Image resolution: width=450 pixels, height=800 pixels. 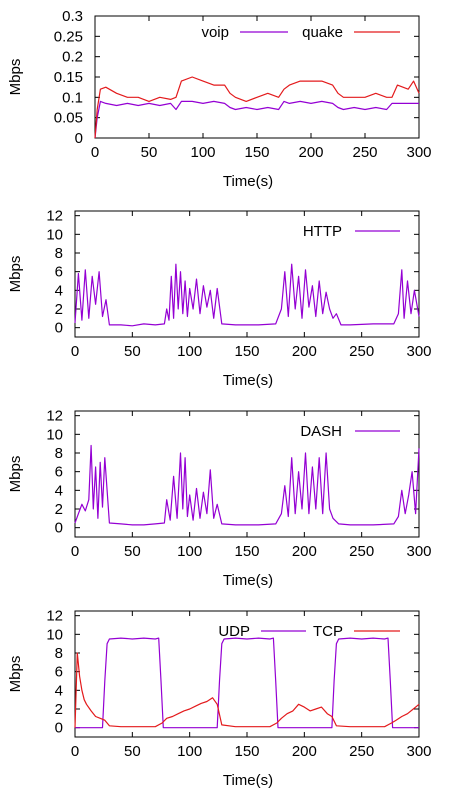 I want to click on y-tick-label: 0.2, so click(x=72, y=57).